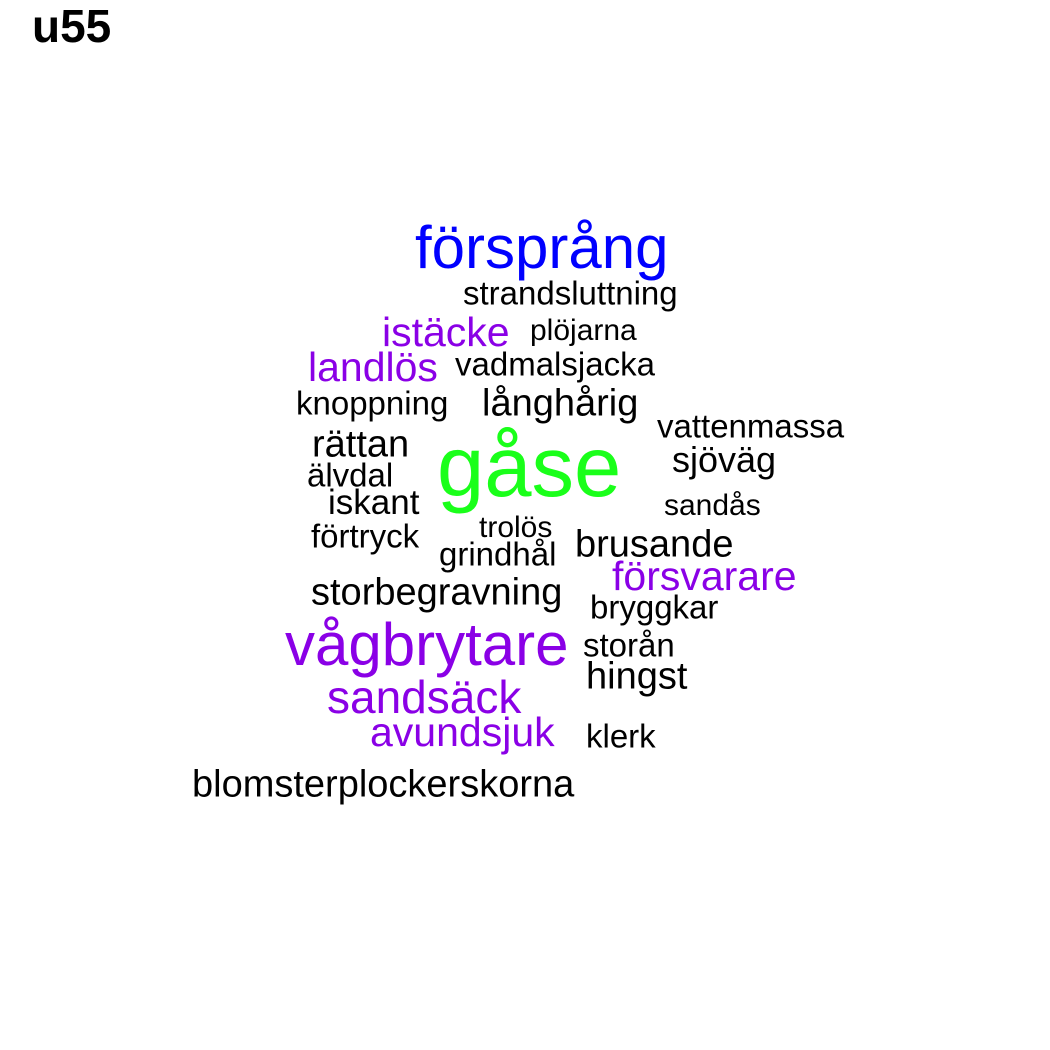  Describe the element at coordinates (365, 536) in the screenshot. I see `word-fortryck: förtryck` at that location.